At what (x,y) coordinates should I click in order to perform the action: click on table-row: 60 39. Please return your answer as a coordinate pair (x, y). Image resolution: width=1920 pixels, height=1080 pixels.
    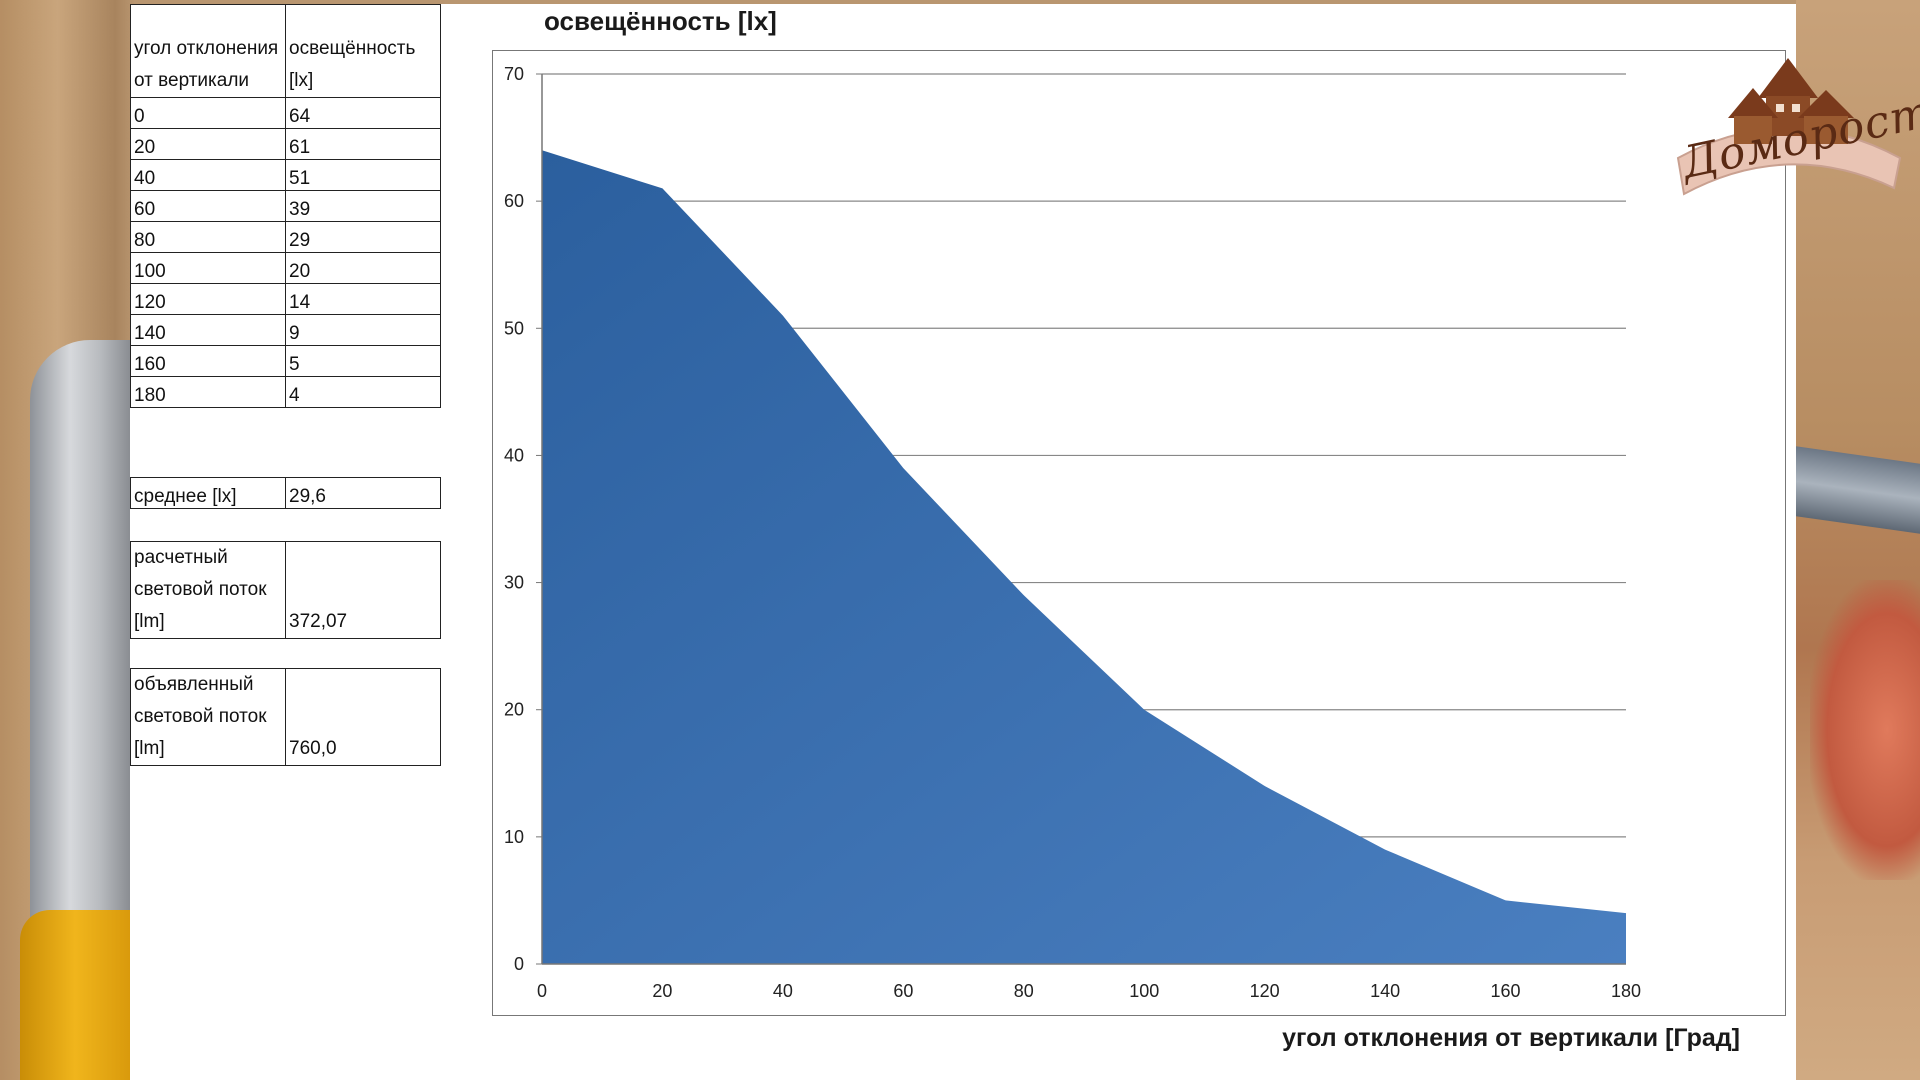
    Looking at the image, I should click on (285, 206).